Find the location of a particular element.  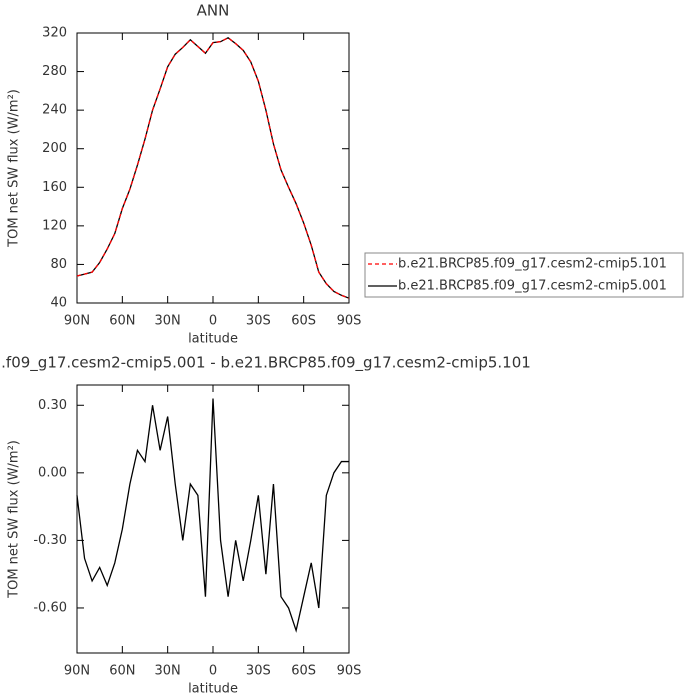

y-tick-label: 0.00 is located at coordinates (52, 472).